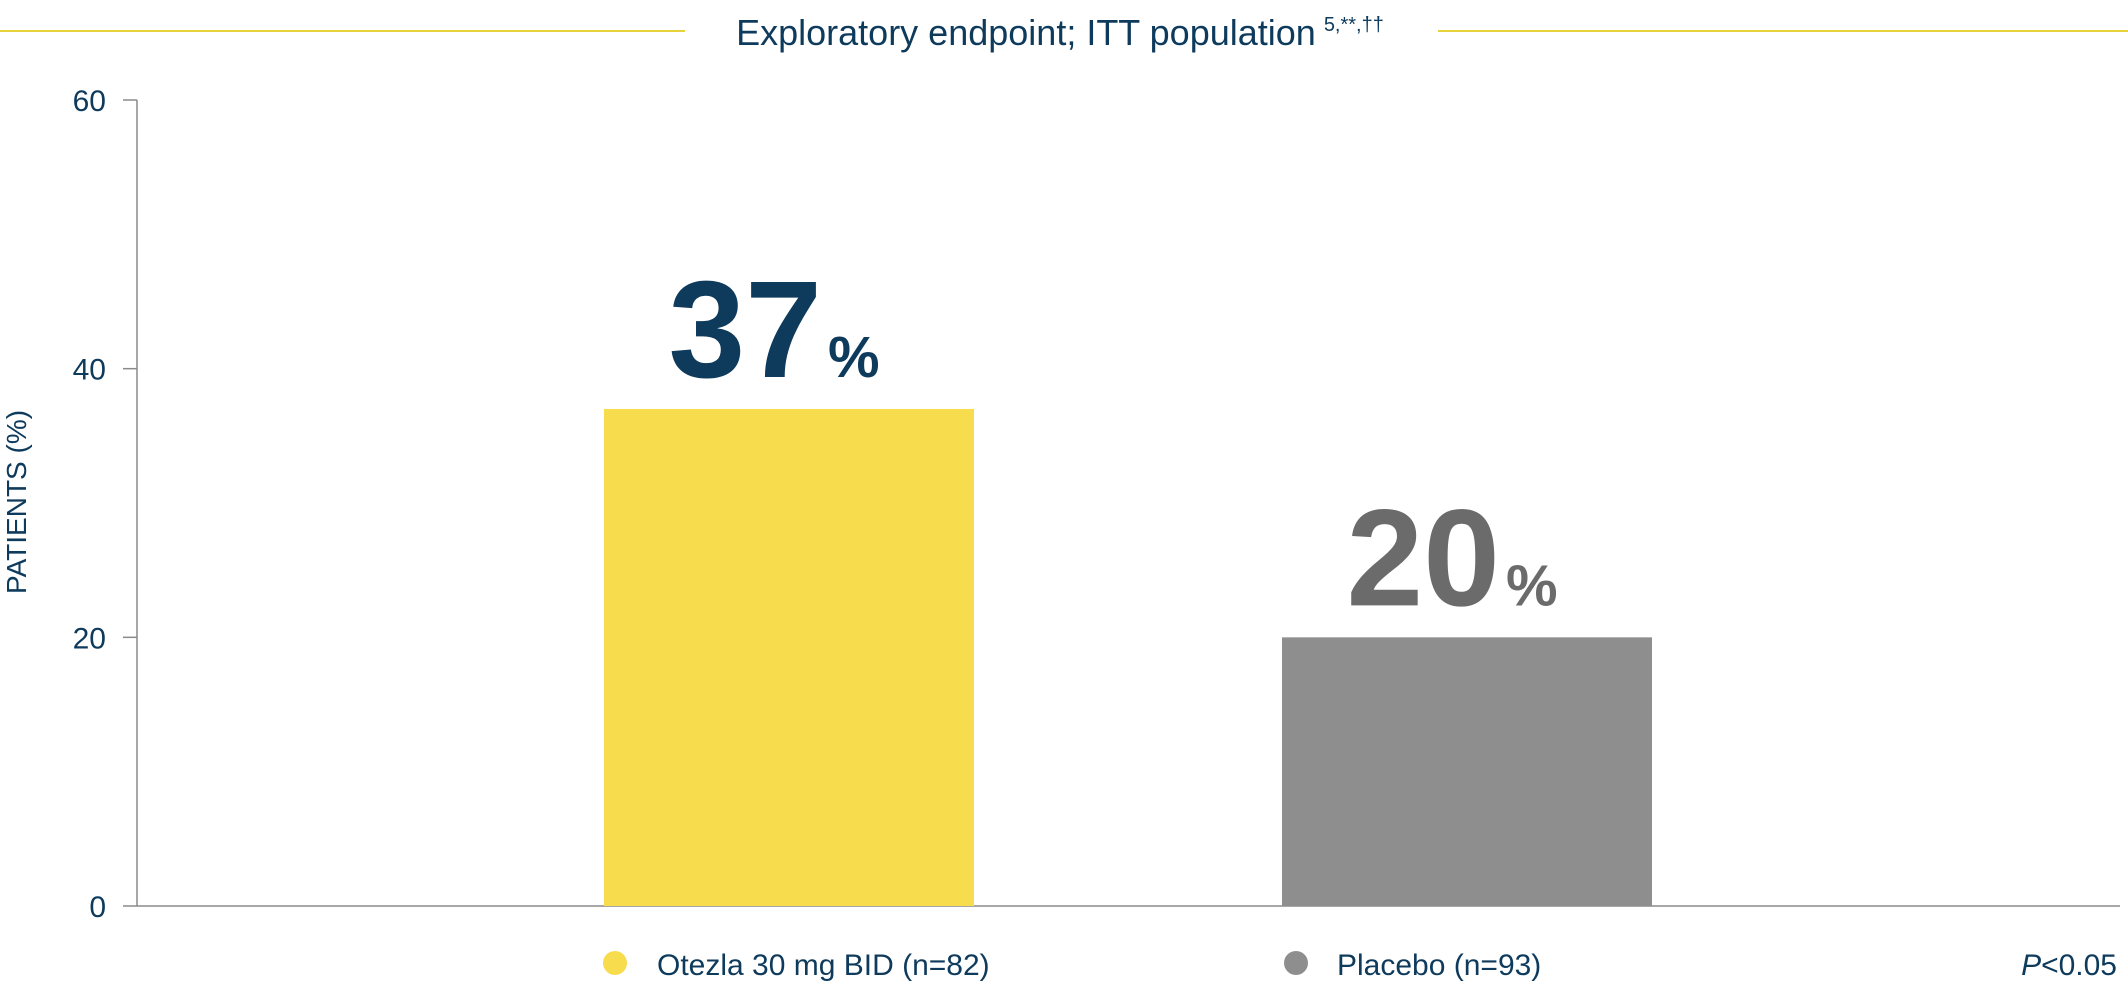  Describe the element at coordinates (97, 907) in the screenshot. I see `y-tick-label: 0` at that location.